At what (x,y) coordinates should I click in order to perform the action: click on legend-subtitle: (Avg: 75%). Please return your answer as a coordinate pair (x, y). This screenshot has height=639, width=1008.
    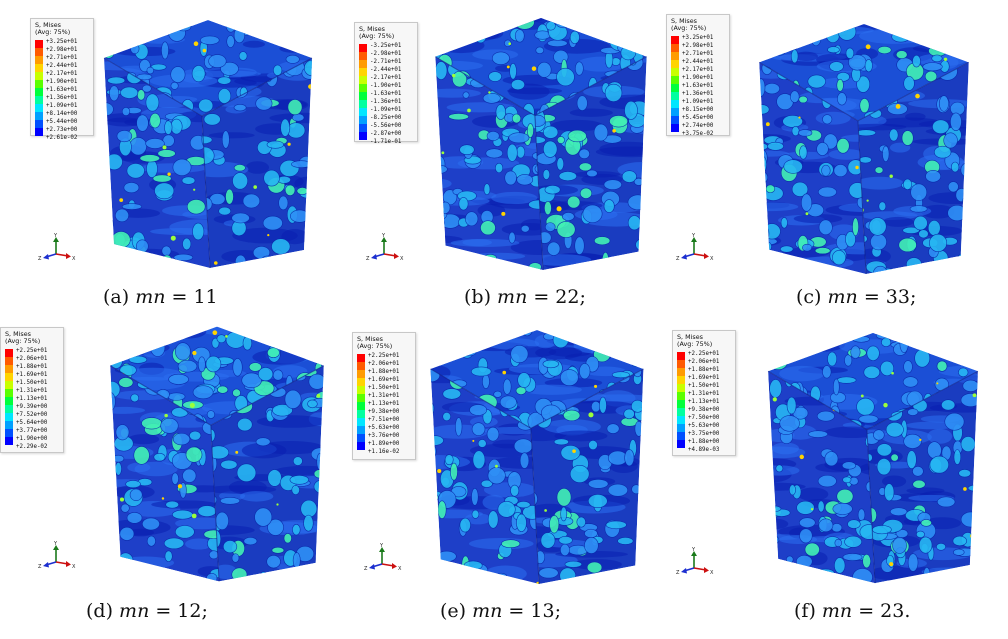
    Looking at the image, I should click on (375, 346).